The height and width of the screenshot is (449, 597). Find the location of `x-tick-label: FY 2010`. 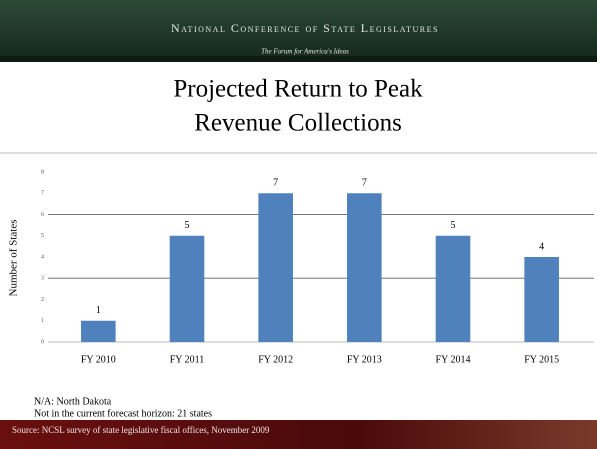

x-tick-label: FY 2010 is located at coordinates (98, 359).